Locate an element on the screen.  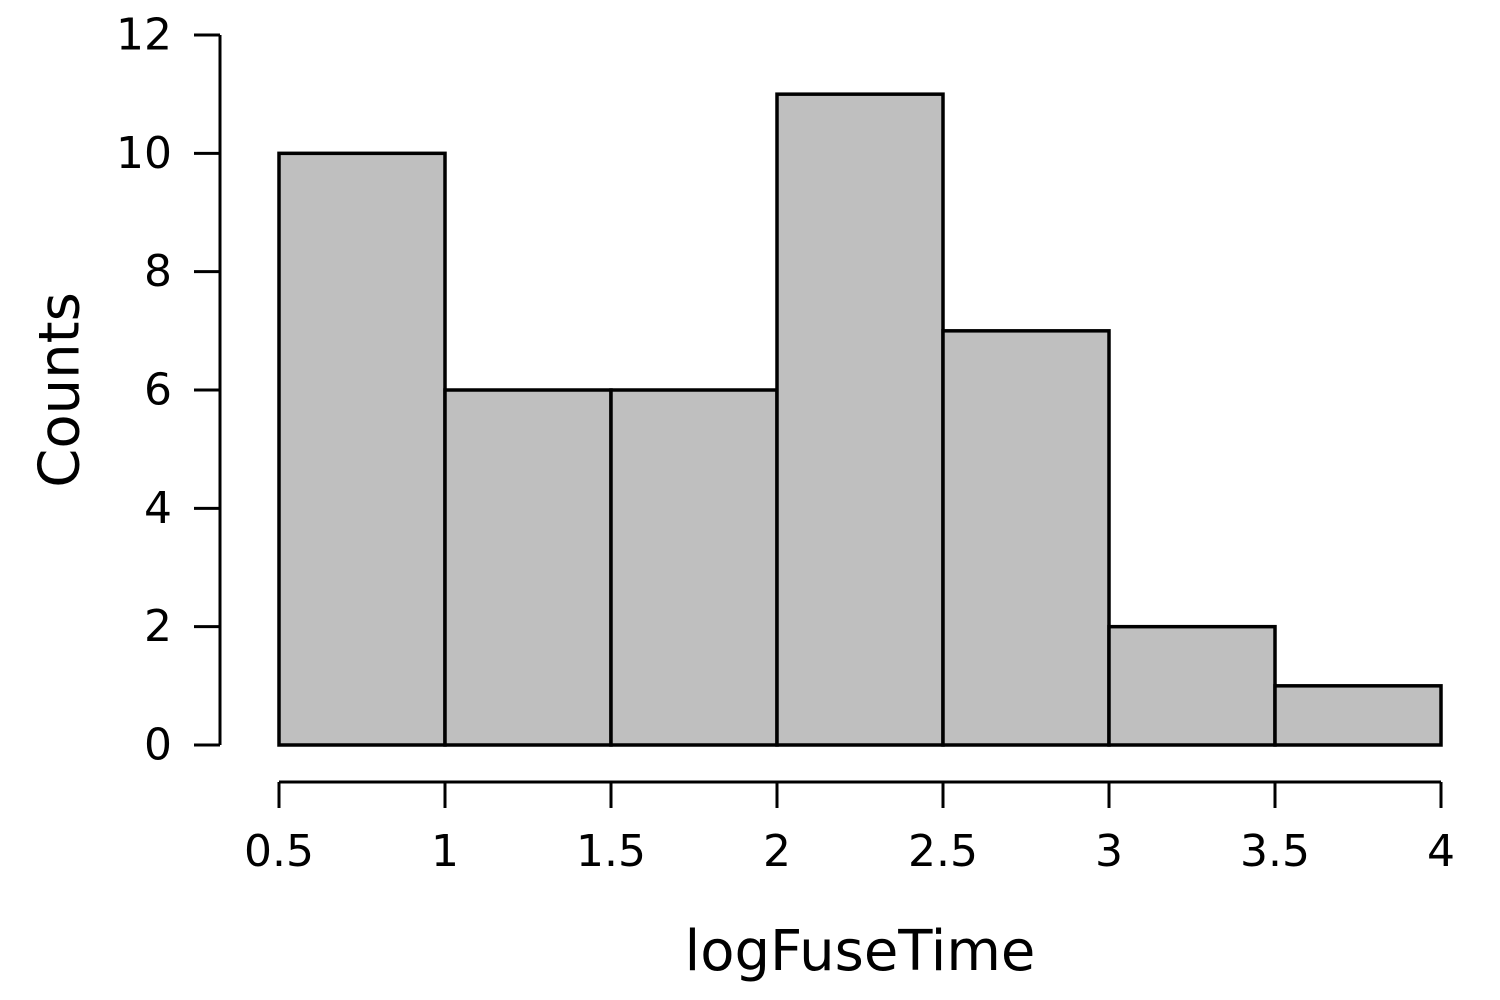
y-tick-label: 0 is located at coordinates (158, 745).